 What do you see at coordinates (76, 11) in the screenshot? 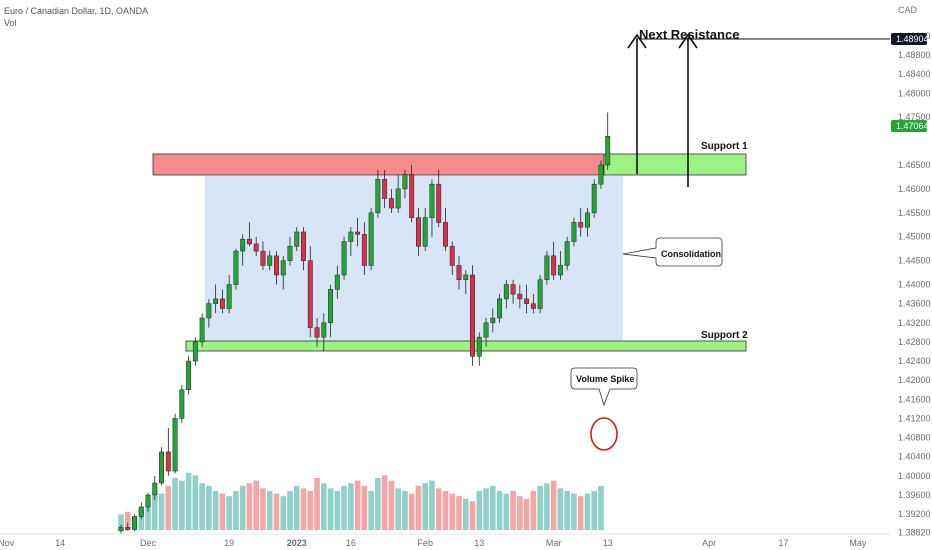
I see `symbol-title: Euro / Canadian Dollar, 1D, OANDA` at bounding box center [76, 11].